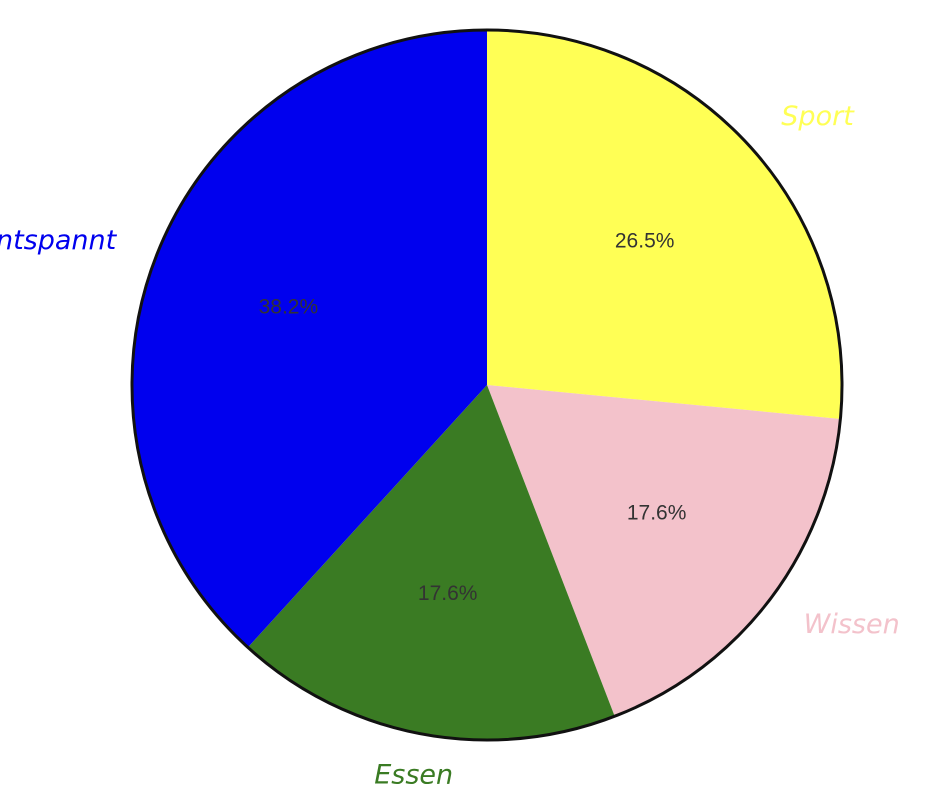 This screenshot has width=951, height=800. Describe the element at coordinates (59, 240) in the screenshot. I see `category-label: Entspannt` at that location.